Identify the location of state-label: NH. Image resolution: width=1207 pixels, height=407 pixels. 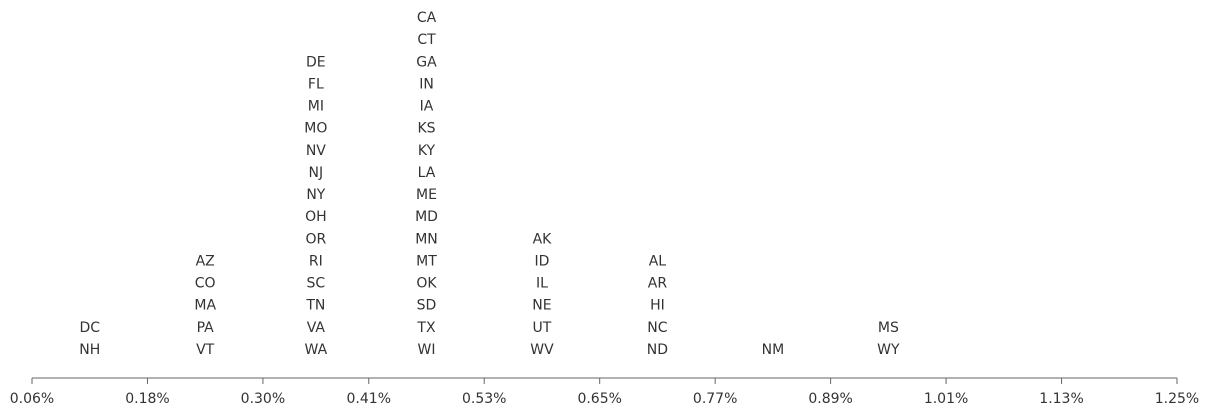
(89, 350).